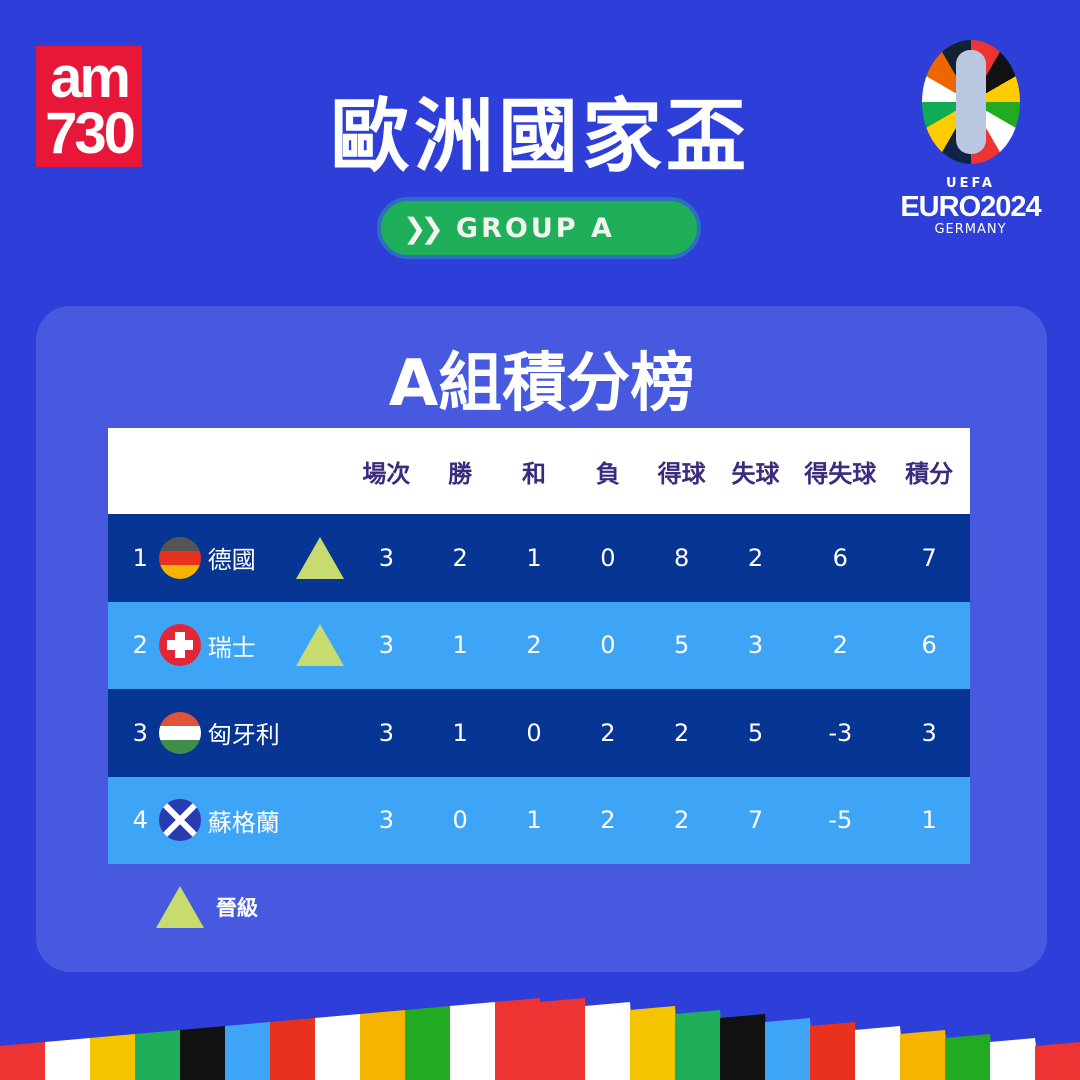 The image size is (1080, 1080). I want to click on group-badge: ❯❯ GROUP A, so click(539, 228).